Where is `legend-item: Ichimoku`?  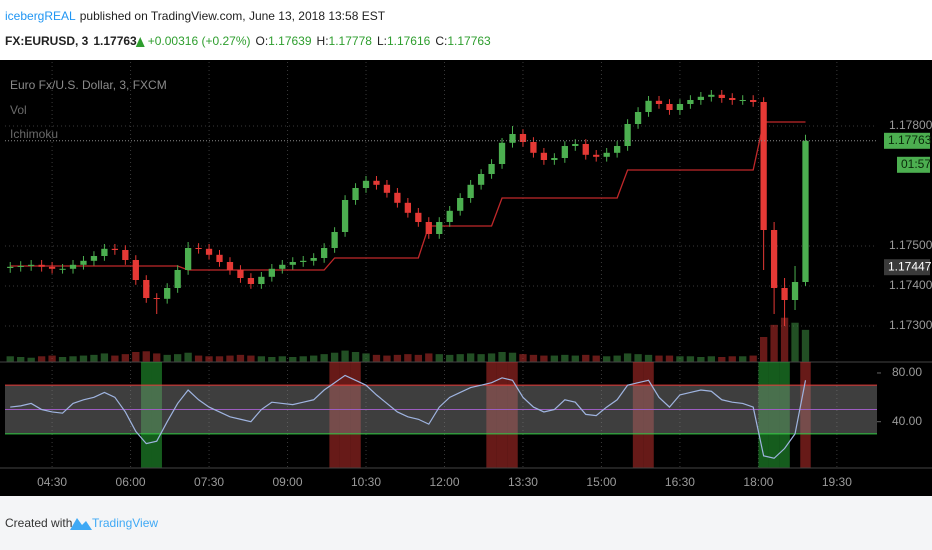
legend-item: Ichimoku is located at coordinates (34, 134).